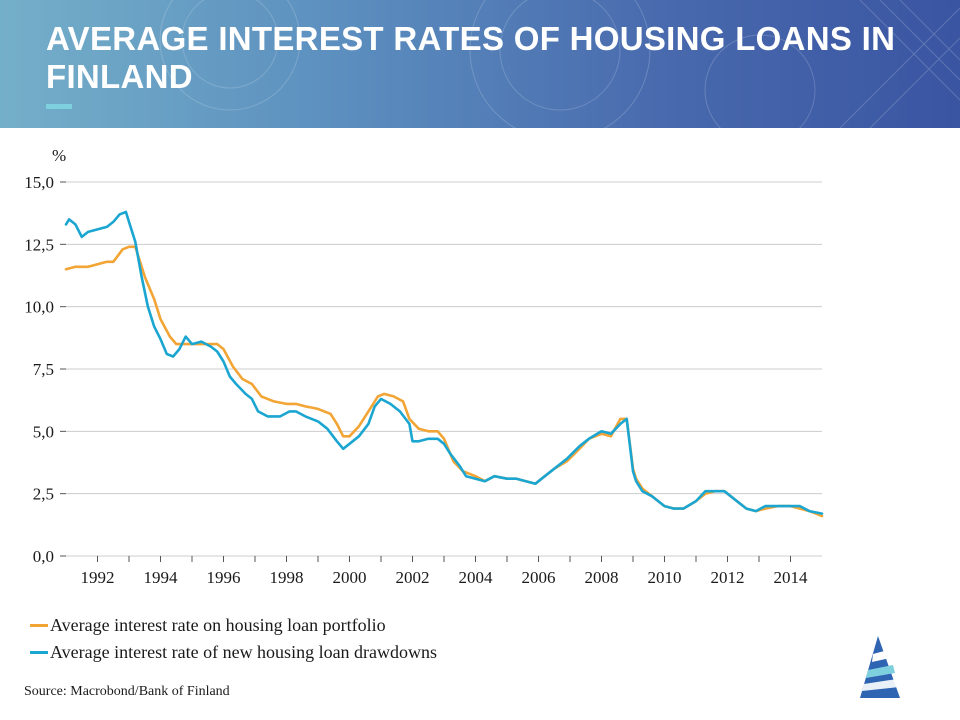 Image resolution: width=960 pixels, height=720 pixels. Describe the element at coordinates (43, 556) in the screenshot. I see `y-tick-label: 0,0` at that location.